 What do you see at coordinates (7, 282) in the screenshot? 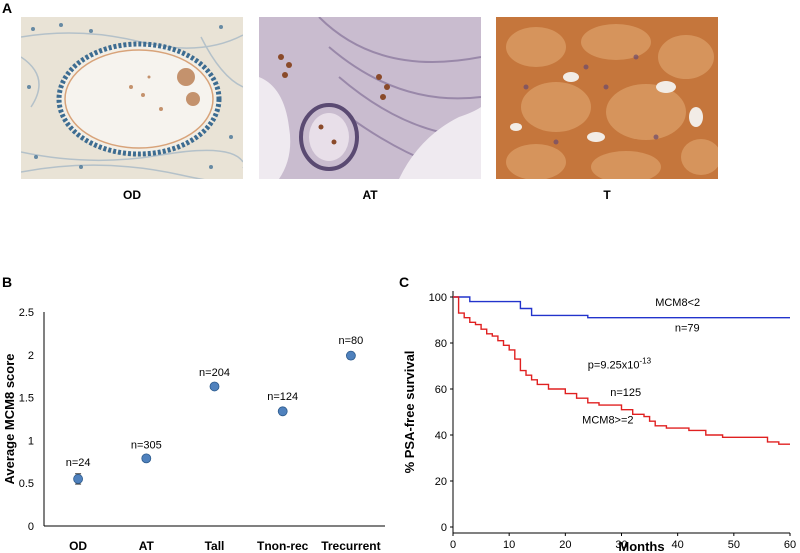
I see `panel-letter-b: B` at bounding box center [7, 282].